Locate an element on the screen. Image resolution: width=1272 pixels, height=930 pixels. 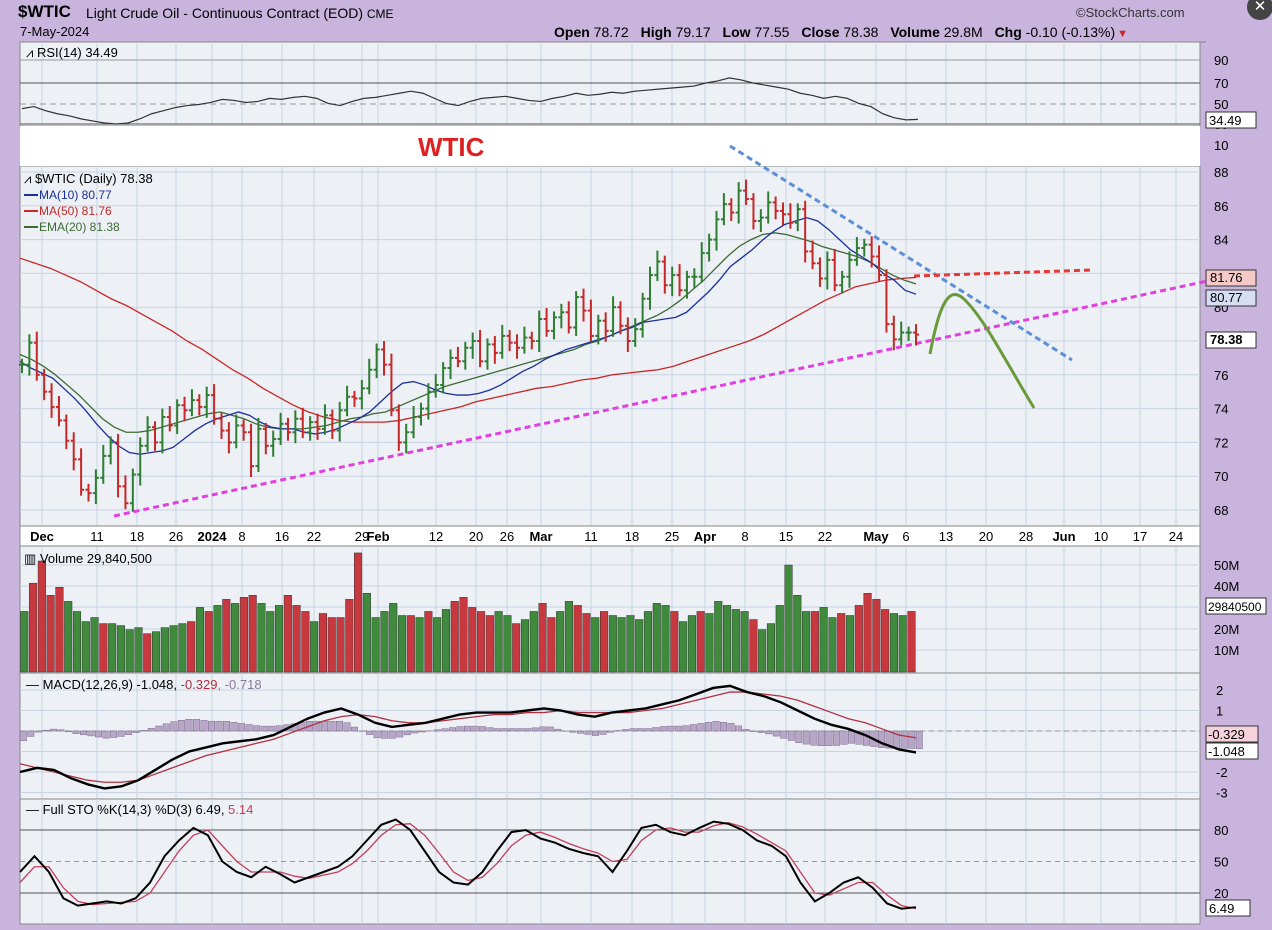
x-axis-band is located at coordinates (610, 536).